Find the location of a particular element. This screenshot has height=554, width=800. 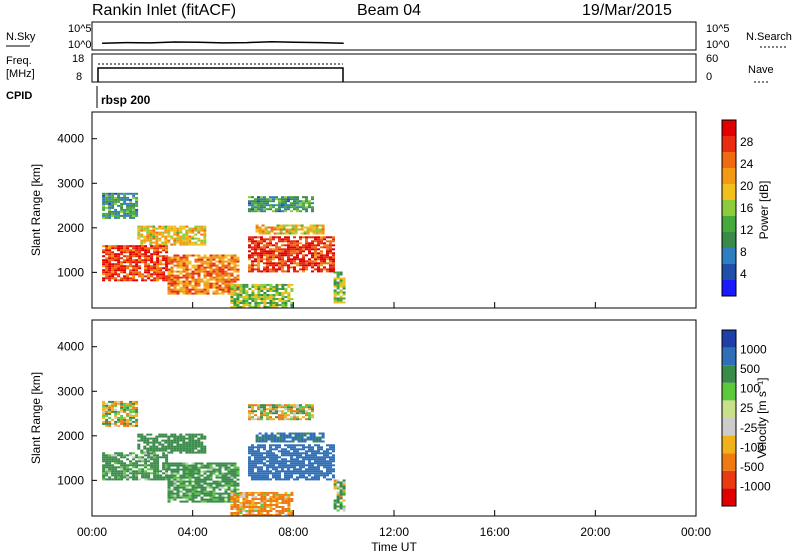

power-heatmap is located at coordinates (224, 250).